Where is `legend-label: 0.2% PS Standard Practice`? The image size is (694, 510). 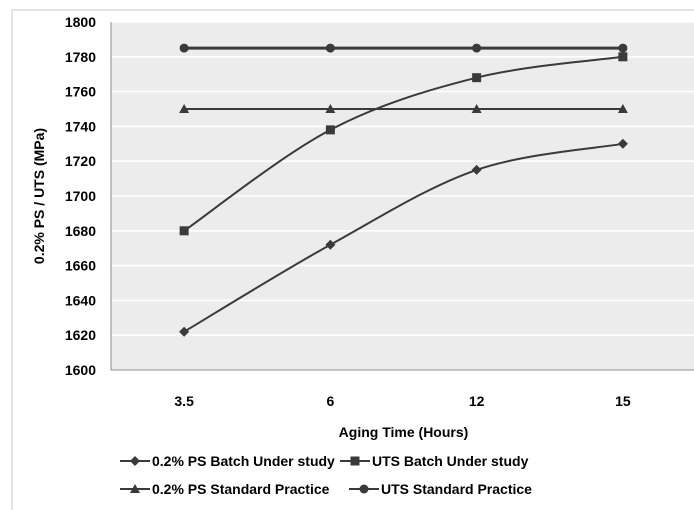 legend-label: 0.2% PS Standard Practice is located at coordinates (241, 489).